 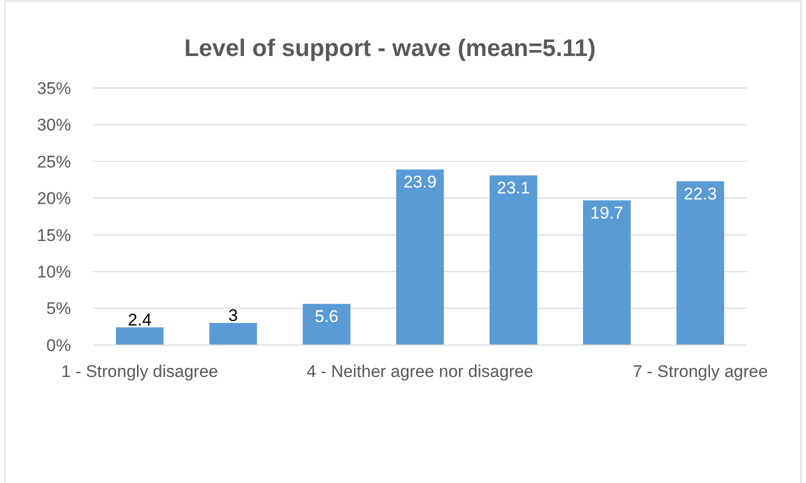 What do you see at coordinates (140, 320) in the screenshot?
I see `data-label: 2.4` at bounding box center [140, 320].